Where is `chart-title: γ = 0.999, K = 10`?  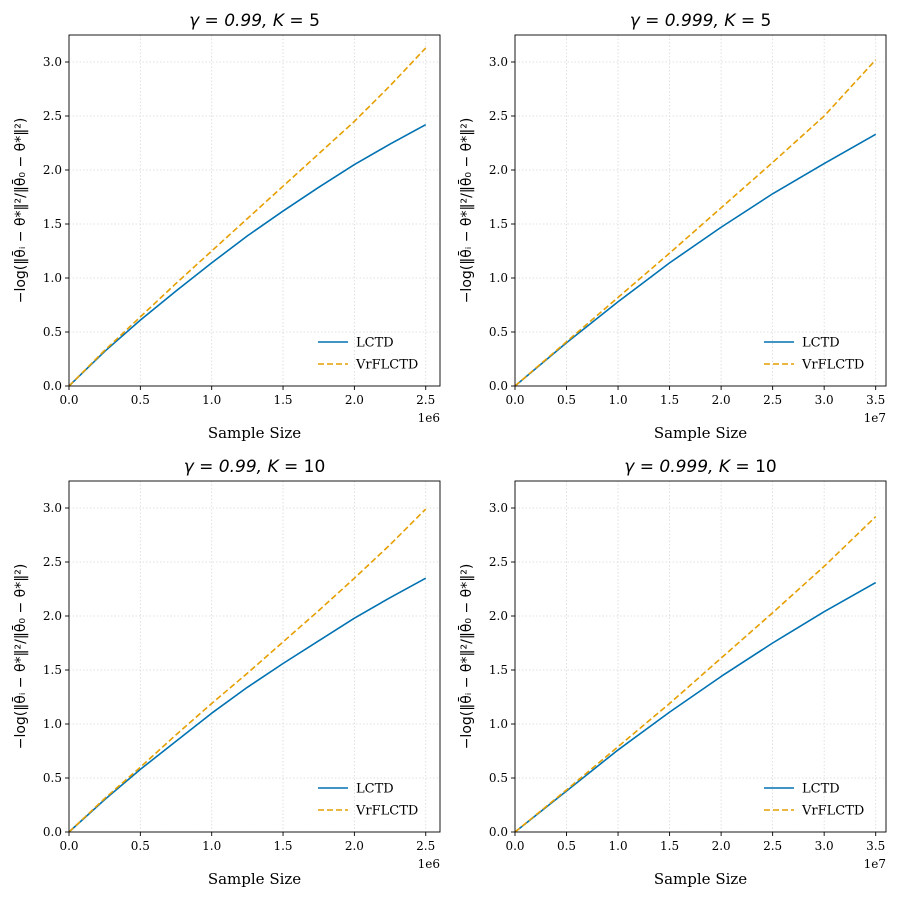
chart-title: γ = 0.999, K = 10 is located at coordinates (700, 467).